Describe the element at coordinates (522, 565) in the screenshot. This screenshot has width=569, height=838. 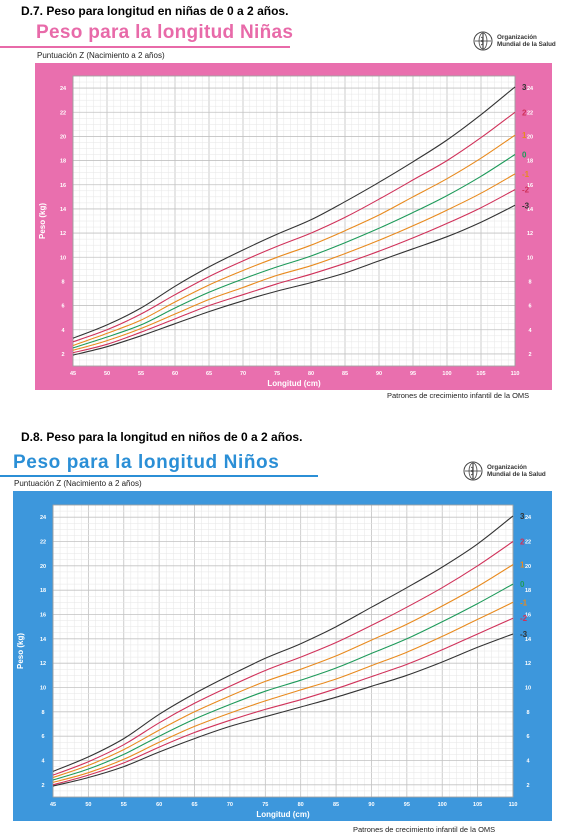
I see `boys-series-label-z1: 1` at that location.